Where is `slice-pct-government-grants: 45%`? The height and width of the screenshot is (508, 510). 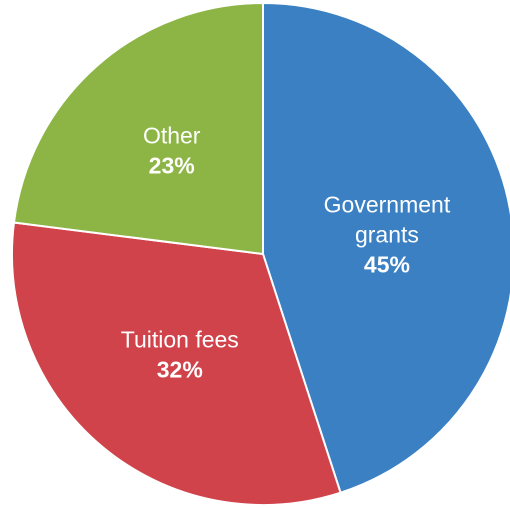
slice-pct-government-grants: 45% is located at coordinates (387, 264).